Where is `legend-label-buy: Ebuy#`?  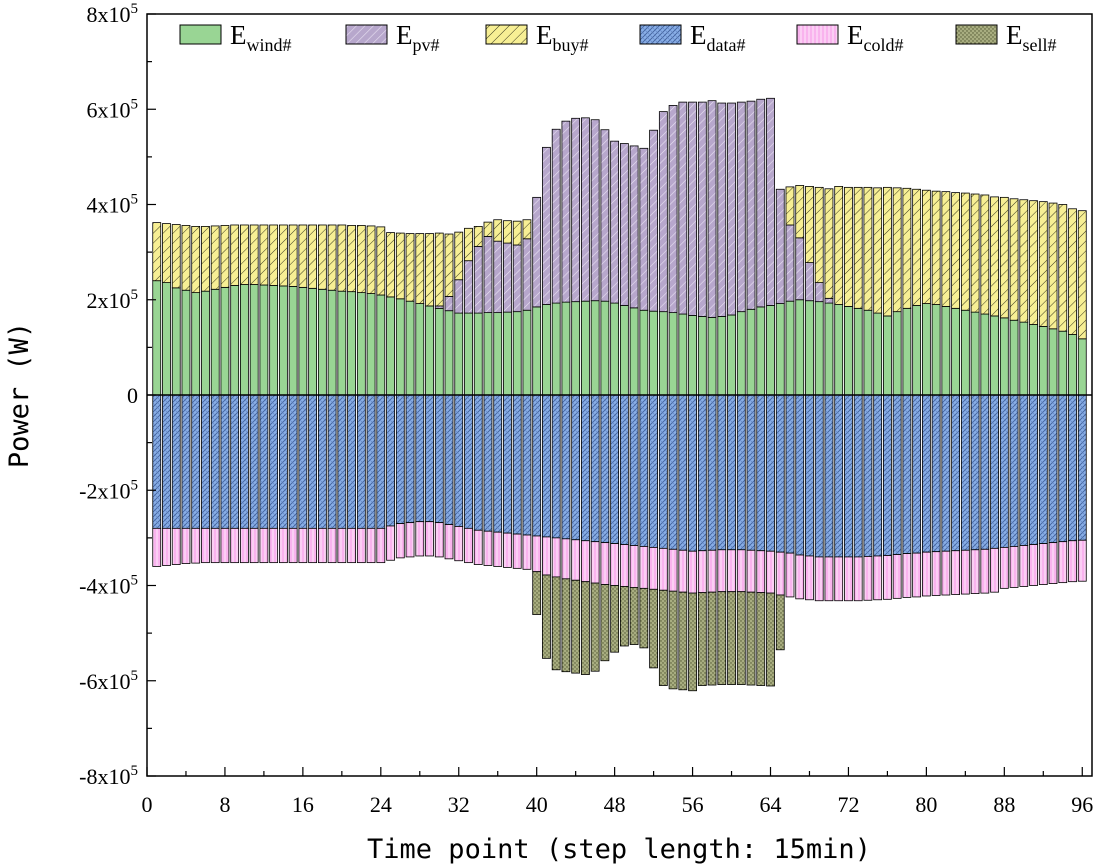
legend-label-buy: Ebuy# is located at coordinates (562, 37).